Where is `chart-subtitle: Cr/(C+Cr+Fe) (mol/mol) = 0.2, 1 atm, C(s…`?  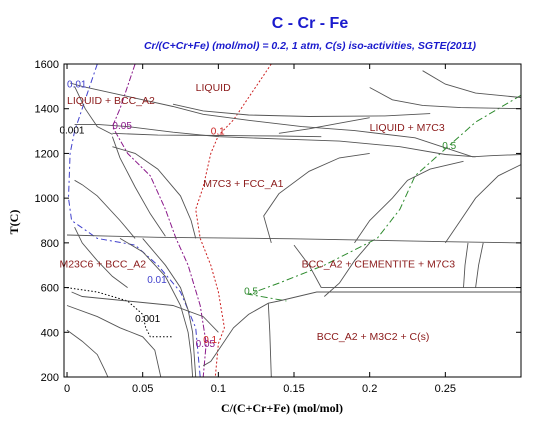 chart-subtitle: Cr/(C+Cr+Fe) (mol/mol) = 0.2, 1 atm, C(s… is located at coordinates (310, 46).